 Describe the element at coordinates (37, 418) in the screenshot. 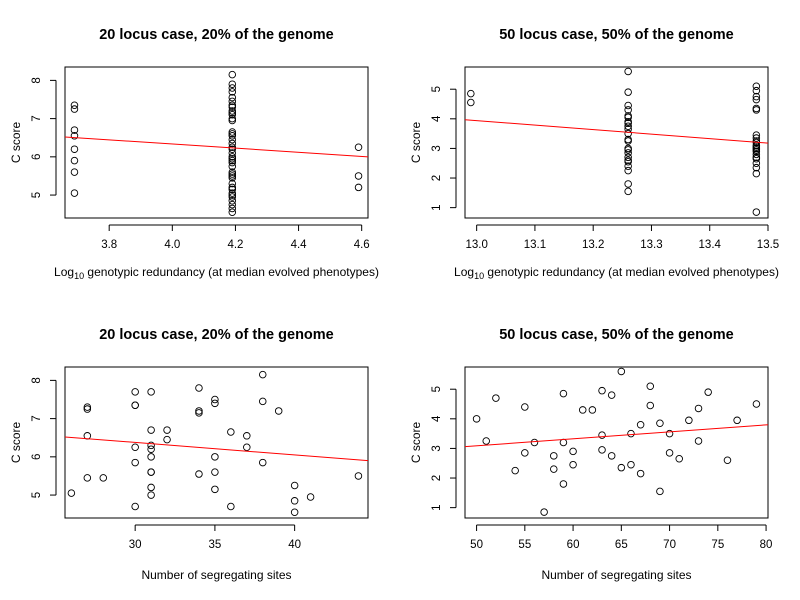

I see `y-tick-label: 7` at that location.